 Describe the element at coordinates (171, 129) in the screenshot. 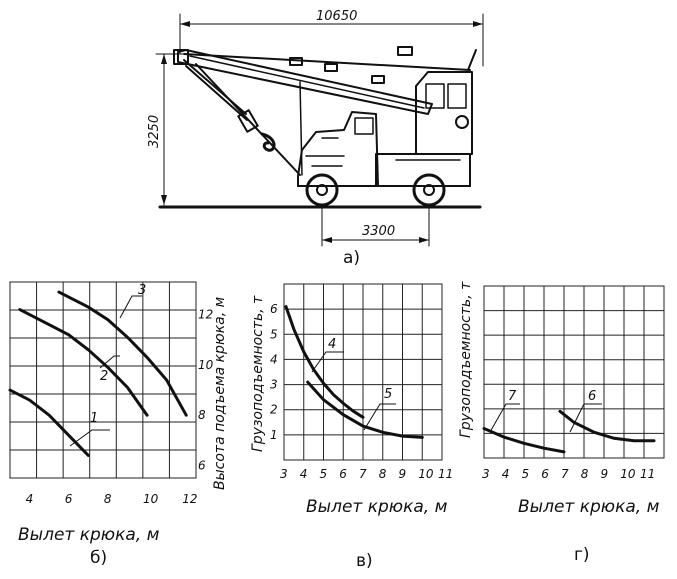

I see `height-dimension` at that location.